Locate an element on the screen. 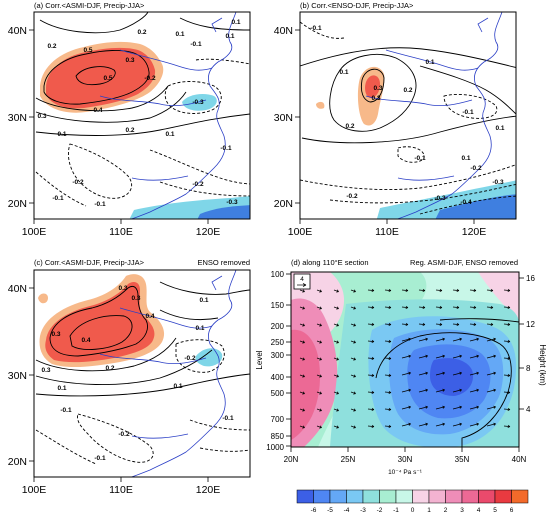 This screenshot has height=517, width=546. y2-tick-label: 12 is located at coordinates (530, 324).